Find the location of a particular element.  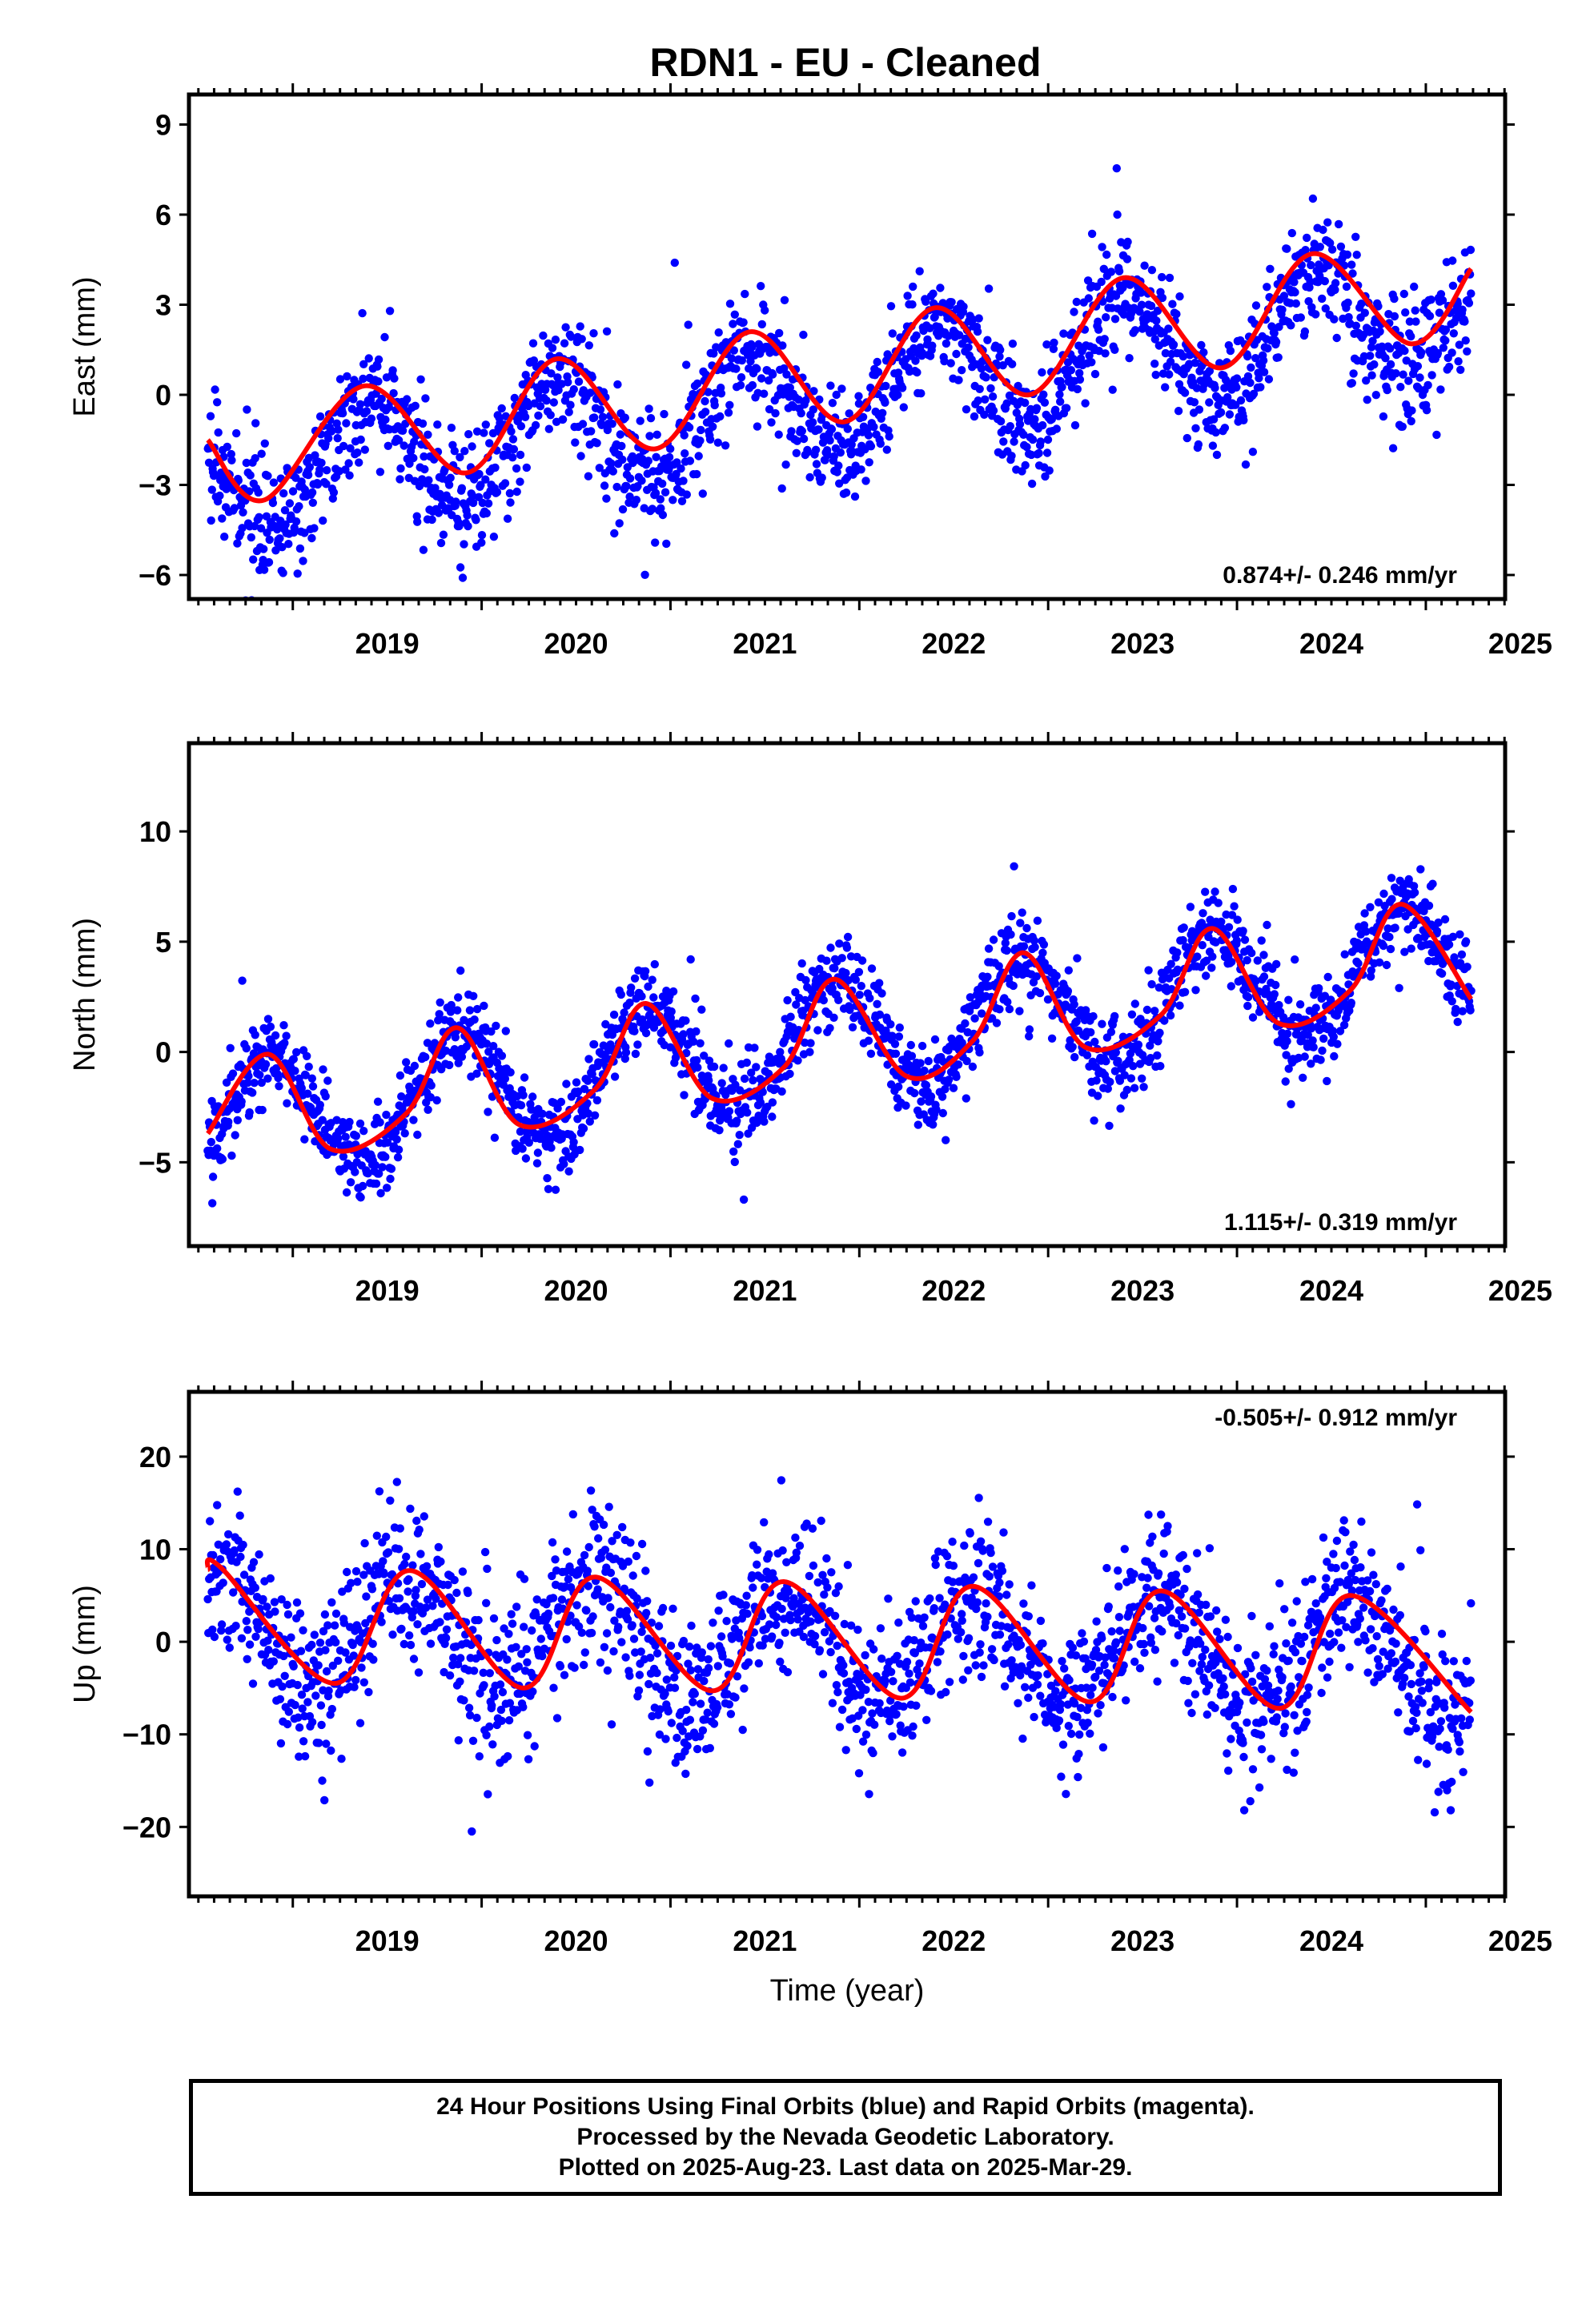

y-tick-label: 6 is located at coordinates (163, 215).